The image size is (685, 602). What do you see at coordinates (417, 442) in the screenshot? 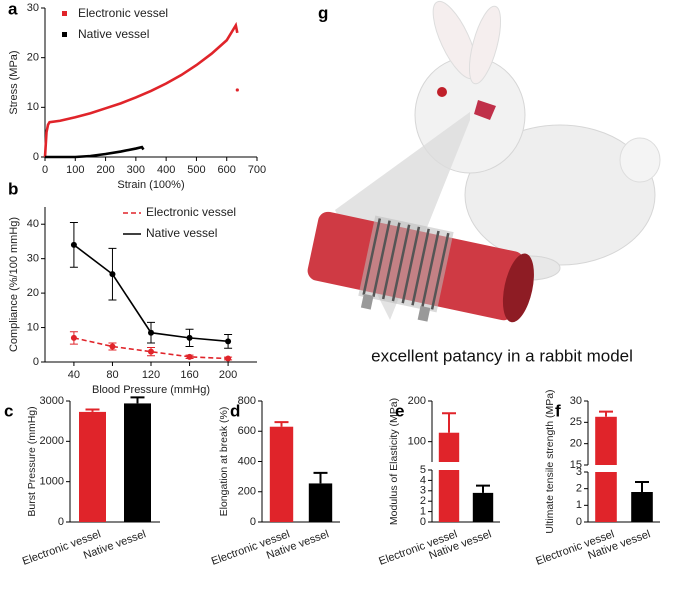
I see `y-tick-label: 100` at bounding box center [417, 442].